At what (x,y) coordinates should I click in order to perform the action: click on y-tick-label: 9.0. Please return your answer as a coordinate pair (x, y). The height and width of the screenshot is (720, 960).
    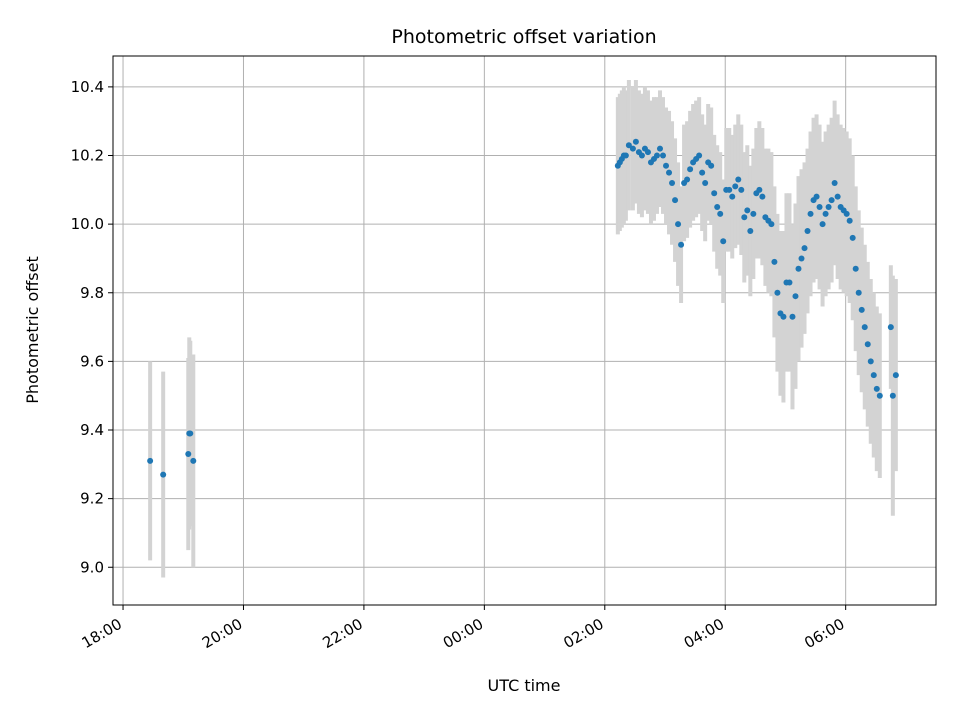
    Looking at the image, I should click on (92, 567).